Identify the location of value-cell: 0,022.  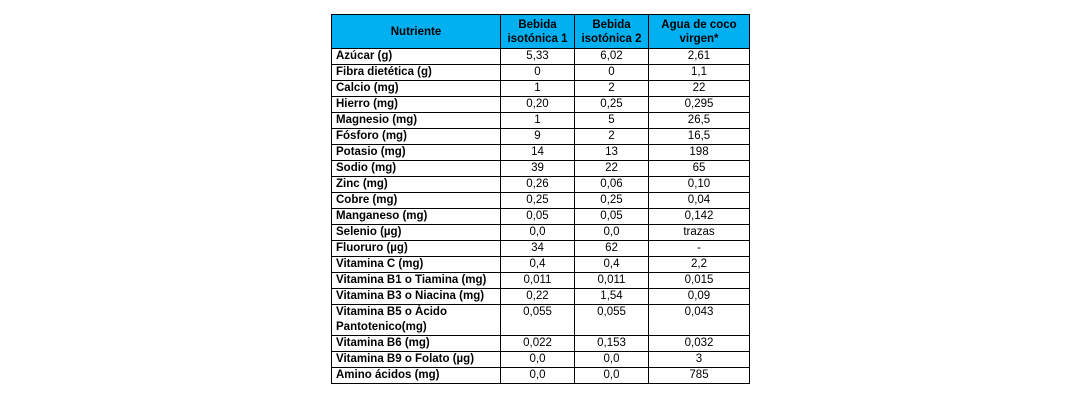
(537, 343).